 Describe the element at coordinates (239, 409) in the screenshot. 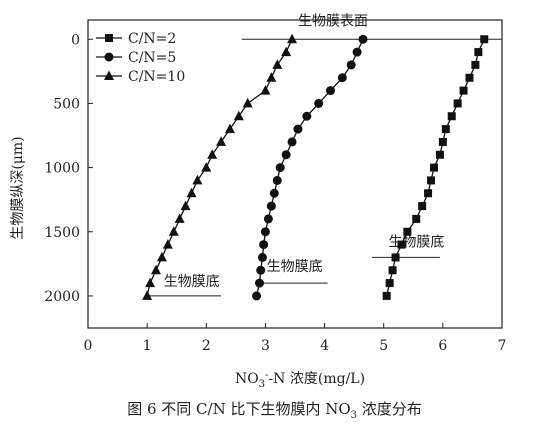

I see `caption-prefix: 图 6 不同 C/N 比下生物膜内 NO` at that location.